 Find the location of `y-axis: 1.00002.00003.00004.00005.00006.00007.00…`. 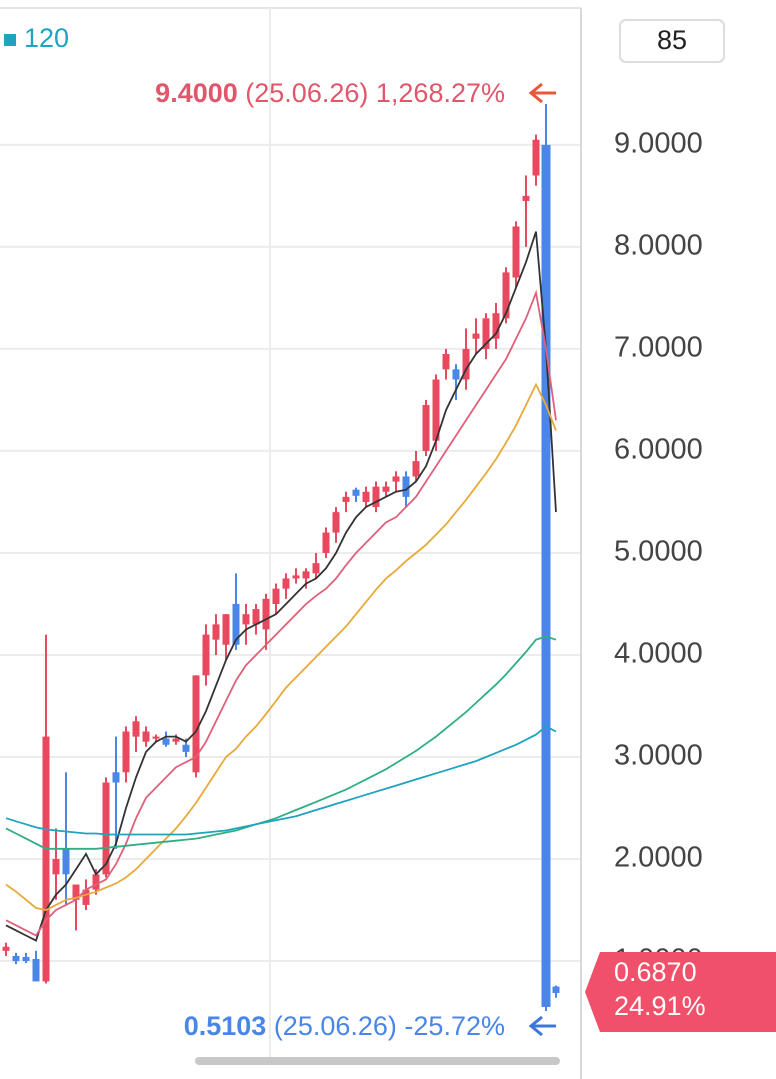

y-axis: 1.00002.00003.00004.00005.00006.00007.00… is located at coordinates (658, 552).